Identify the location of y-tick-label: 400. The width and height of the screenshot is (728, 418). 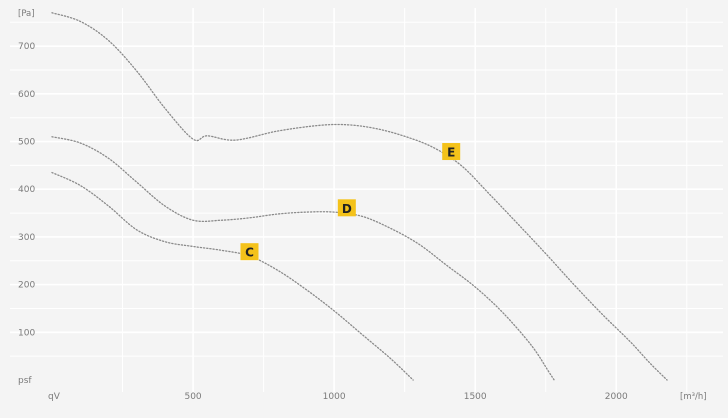
(26, 190).